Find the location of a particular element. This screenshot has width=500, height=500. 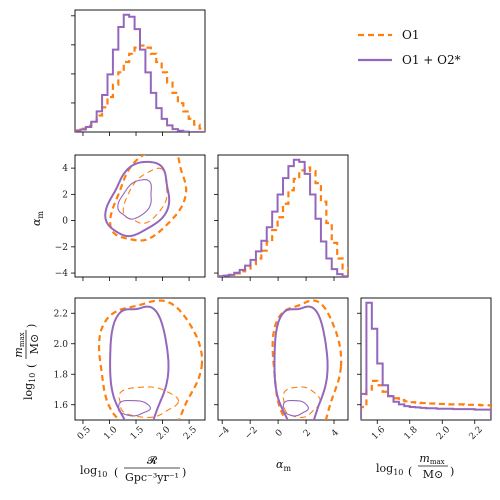

contours-alpha-vs-R is located at coordinates (146, 198).